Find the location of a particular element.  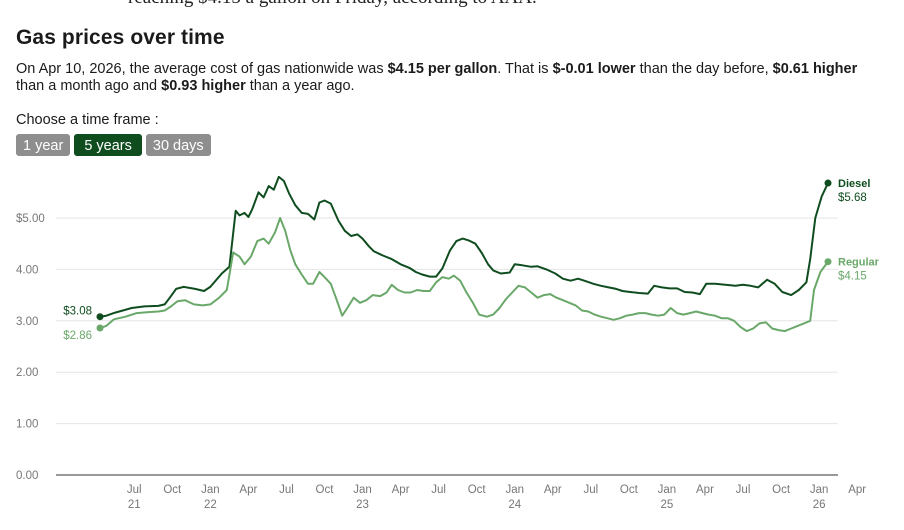

diesel-start-point is located at coordinates (100, 317).